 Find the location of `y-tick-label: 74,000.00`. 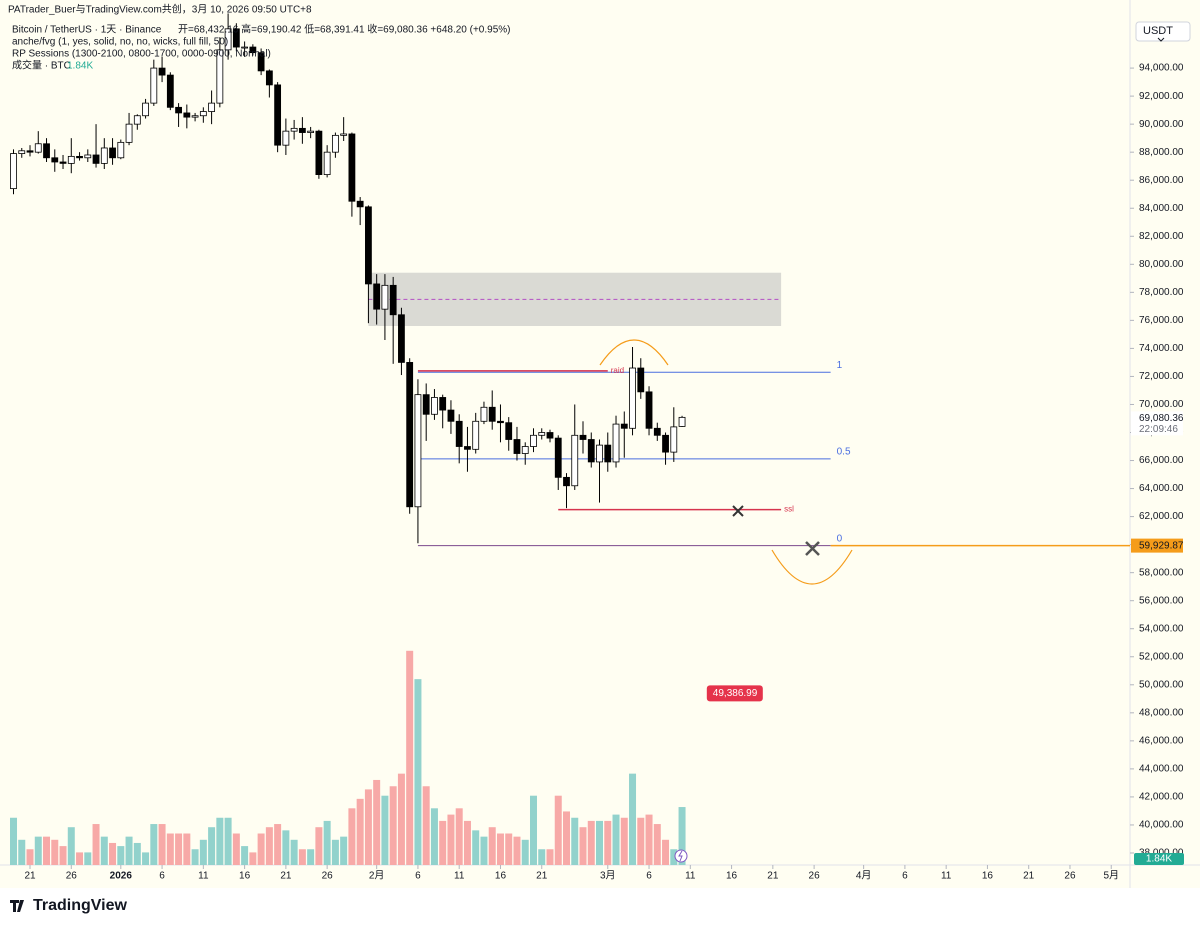

y-tick-label: 74,000.00 is located at coordinates (1161, 348).